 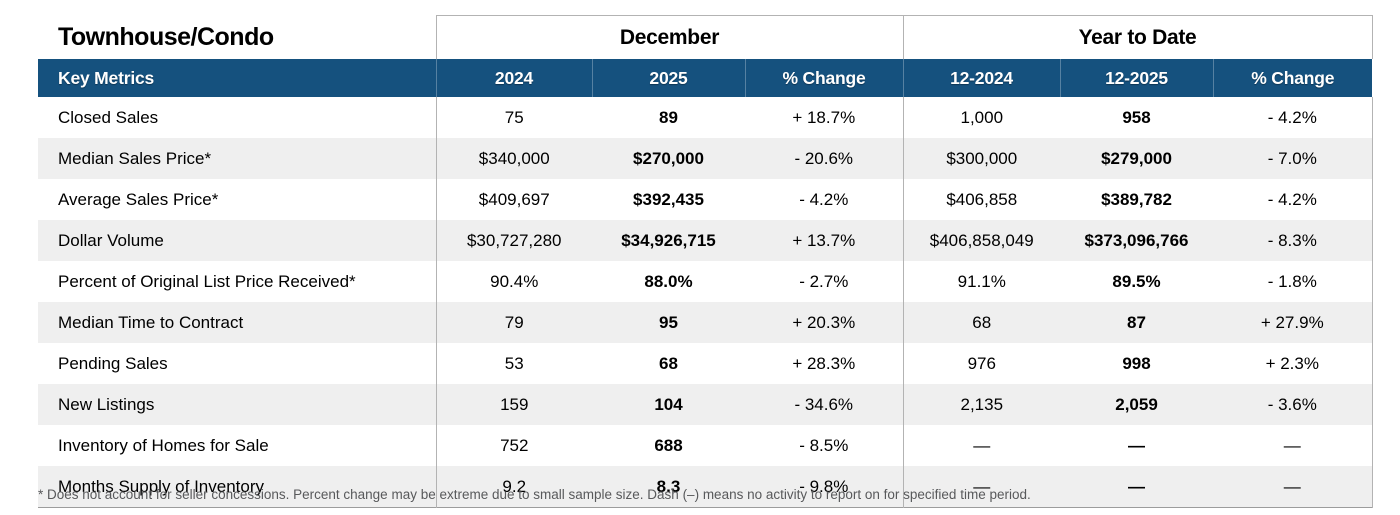 I want to click on column-header-ytd-2024: 12-2024, so click(x=981, y=78).